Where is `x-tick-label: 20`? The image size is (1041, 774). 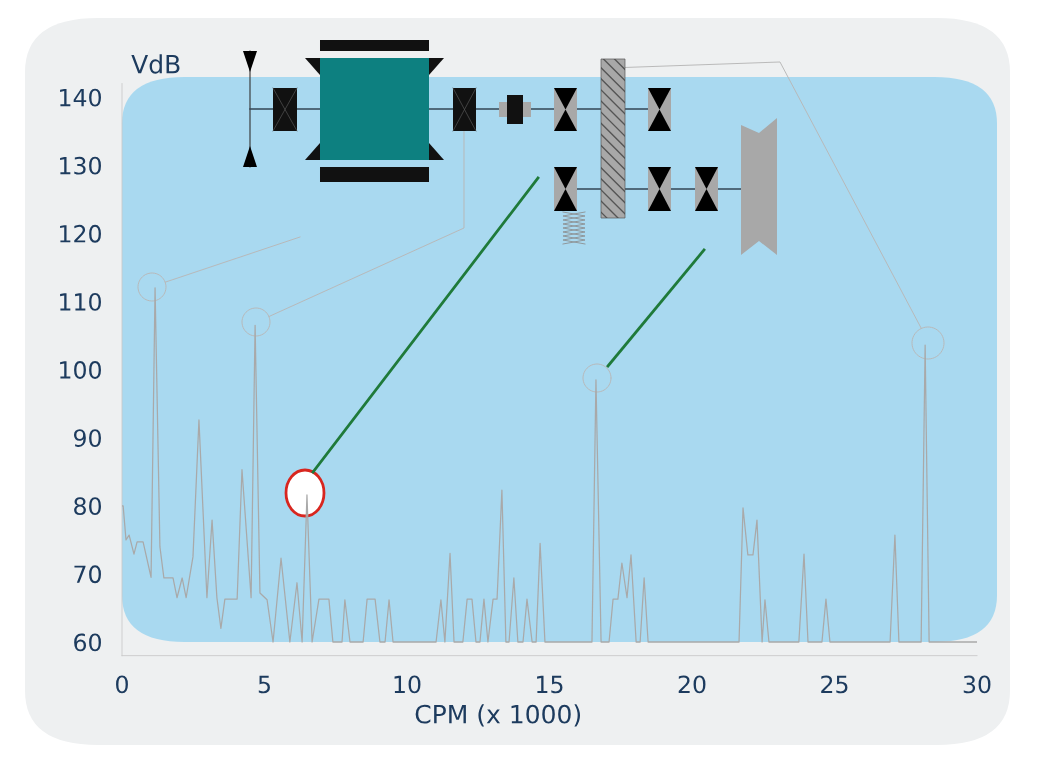
x-tick-label: 20 is located at coordinates (692, 684).